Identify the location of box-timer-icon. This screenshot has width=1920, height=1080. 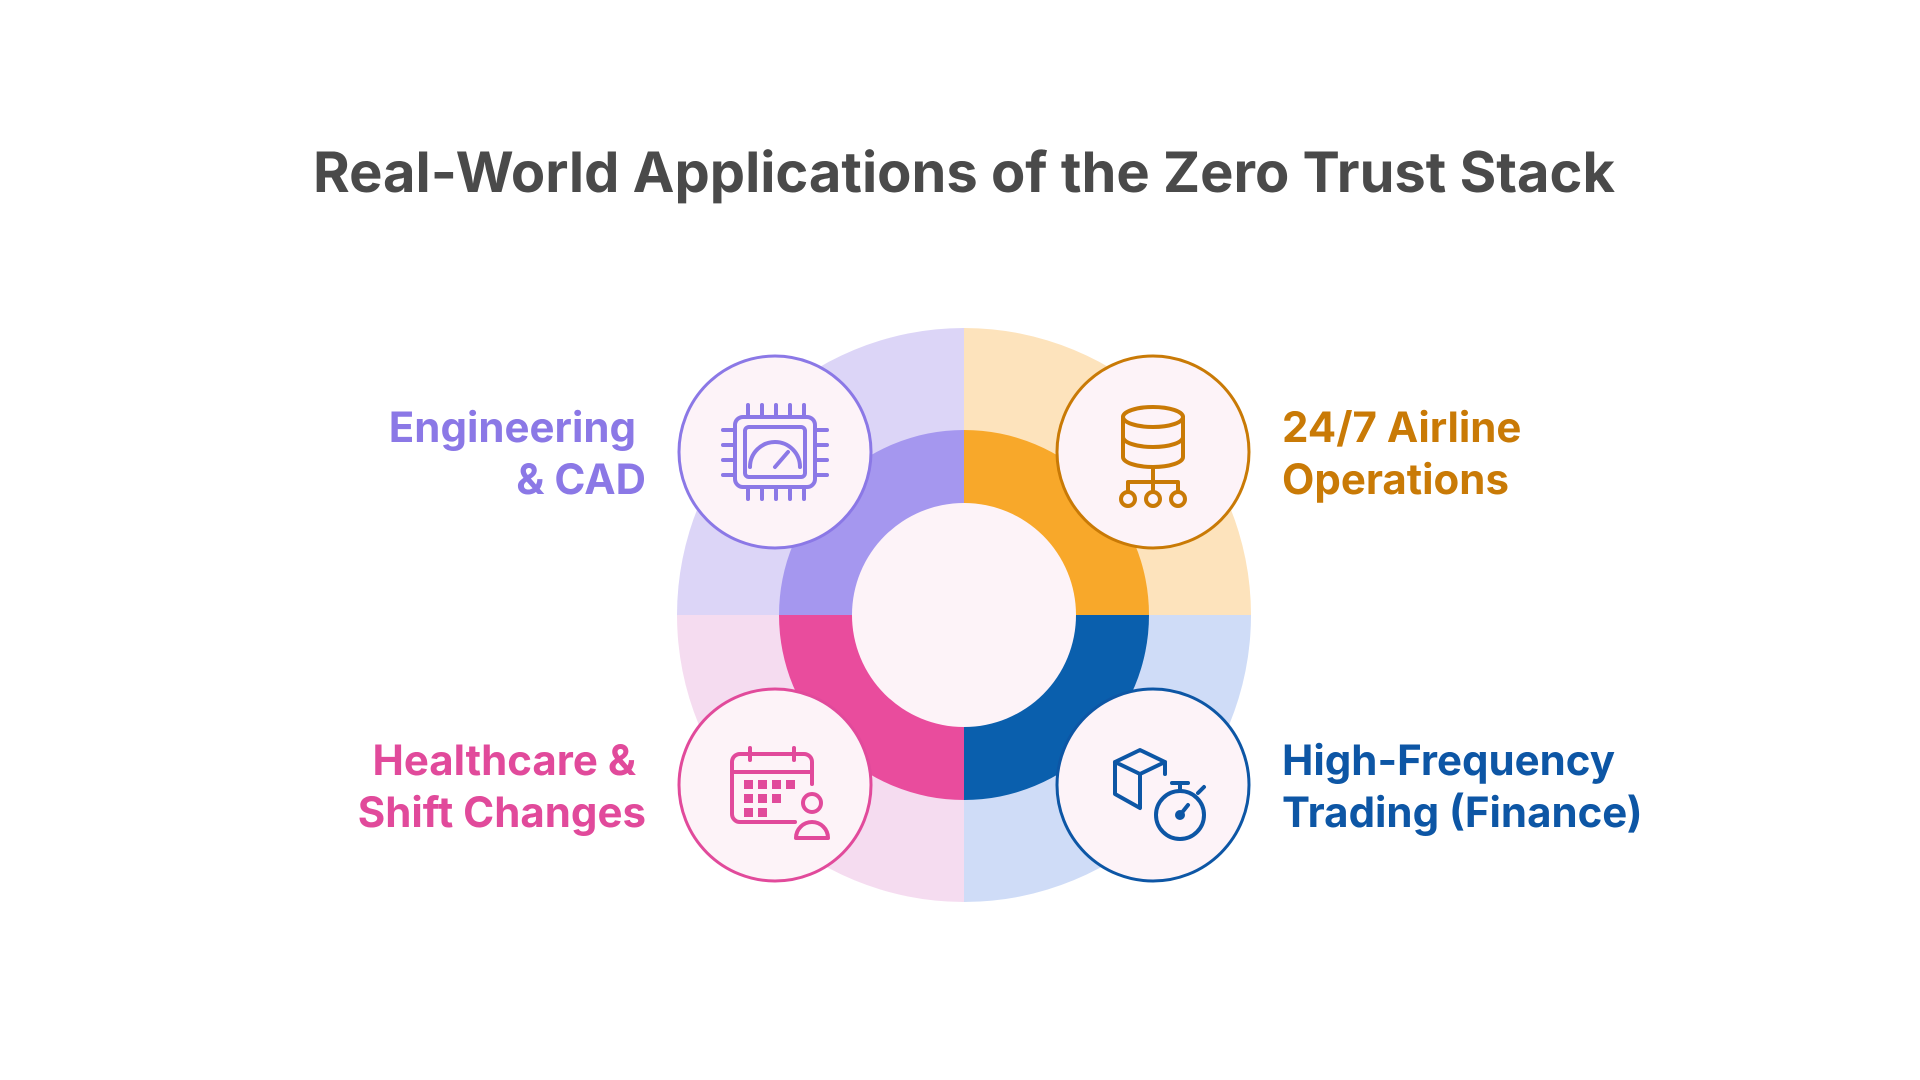
(1159, 794).